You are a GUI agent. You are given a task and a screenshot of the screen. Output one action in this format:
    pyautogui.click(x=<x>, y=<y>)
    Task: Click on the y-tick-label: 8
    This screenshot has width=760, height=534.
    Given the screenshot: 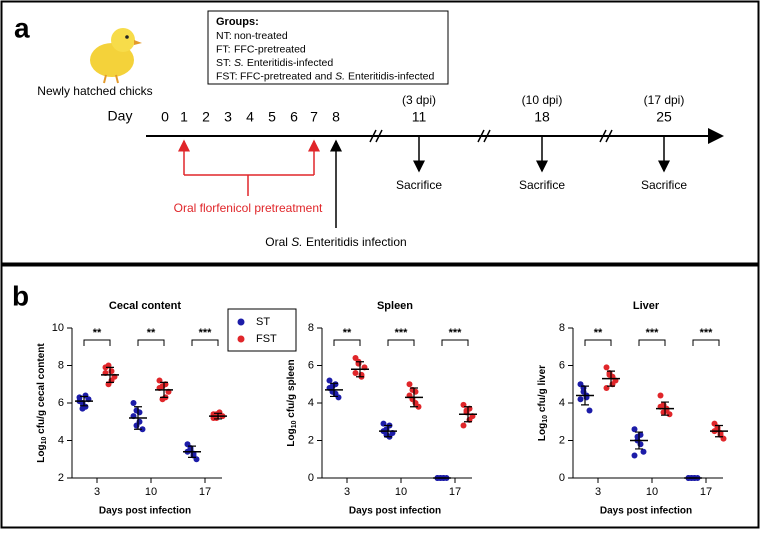 What is the action you would take?
    pyautogui.click(x=562, y=328)
    